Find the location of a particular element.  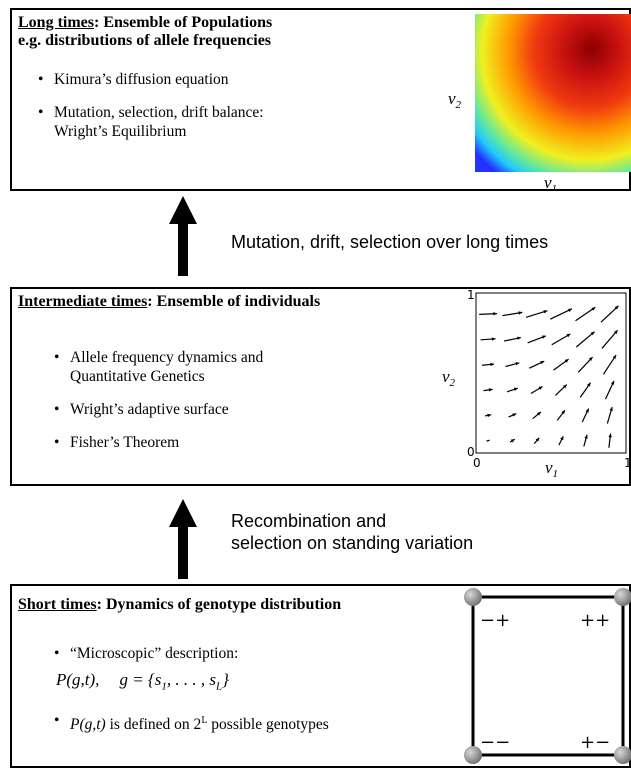

intermediate-title-underlined: Intermediate times is located at coordinates (83, 301).